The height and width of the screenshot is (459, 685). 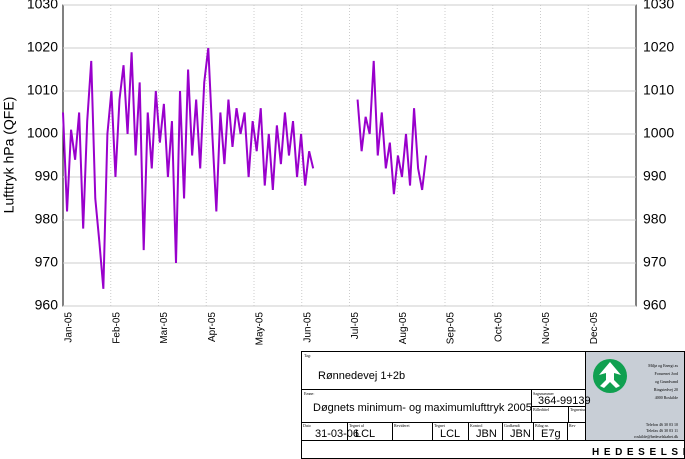 What do you see at coordinates (42, 6) in the screenshot?
I see `y-tick-label: 1030` at bounding box center [42, 6].